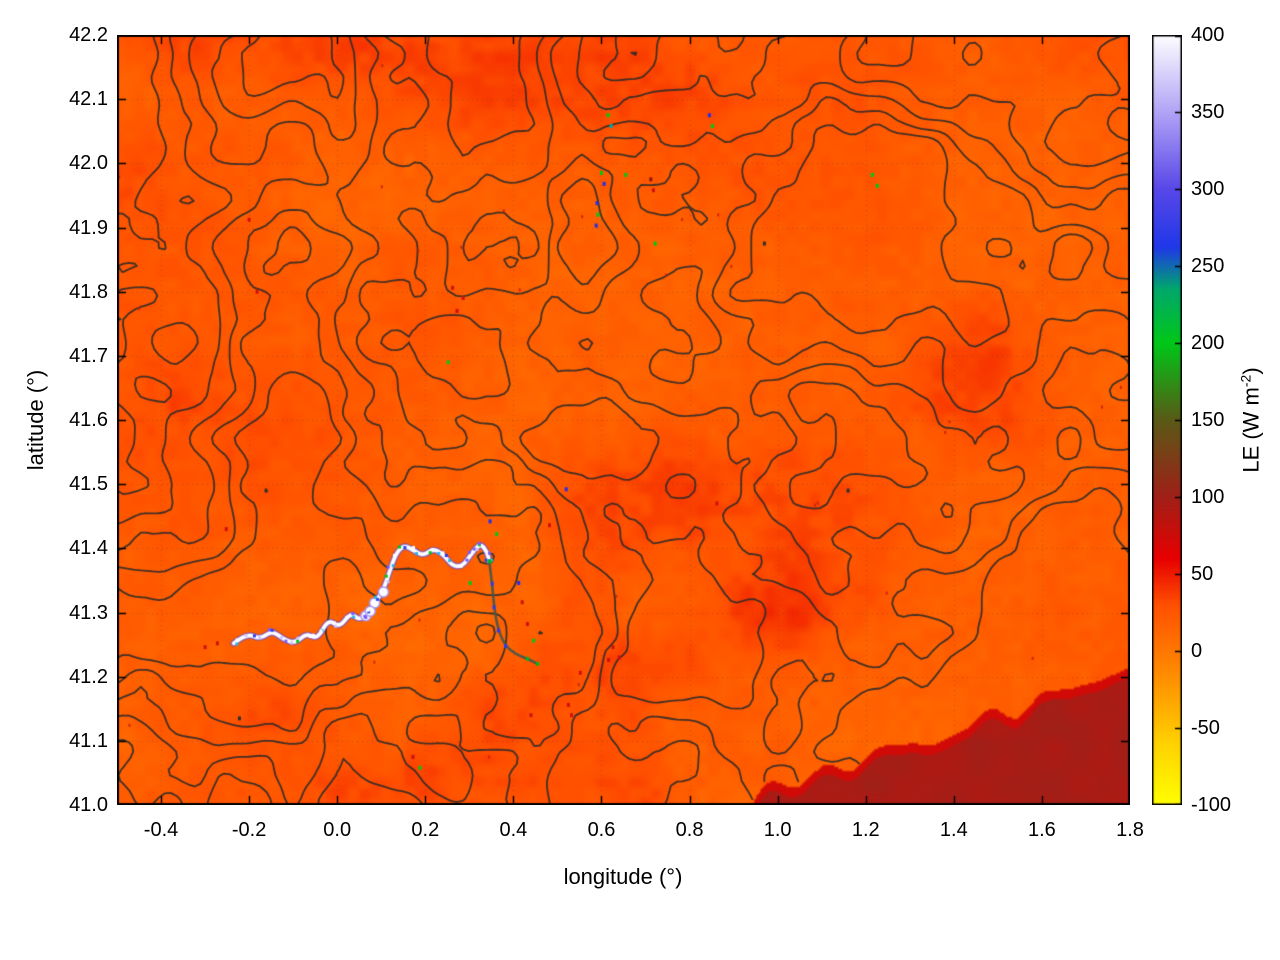 The width and height of the screenshot is (1280, 960). What do you see at coordinates (1245, 381) in the screenshot?
I see `colorbar-label-superscript: -2` at bounding box center [1245, 381].